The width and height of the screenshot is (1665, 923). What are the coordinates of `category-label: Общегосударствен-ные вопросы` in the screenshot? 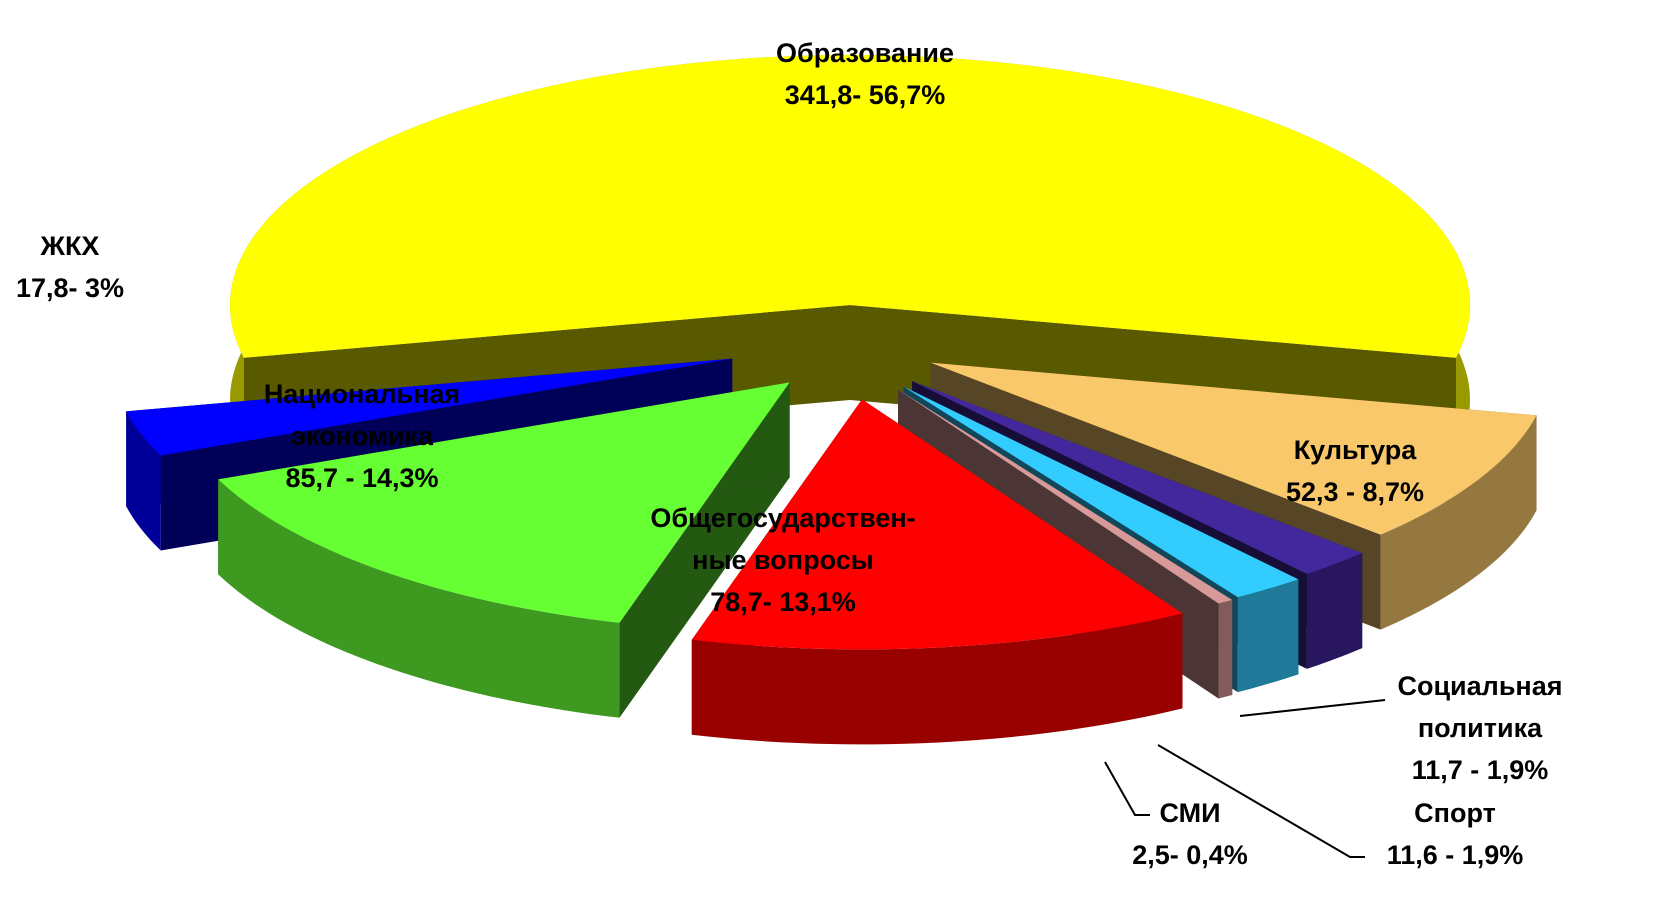 It's located at (782, 539).